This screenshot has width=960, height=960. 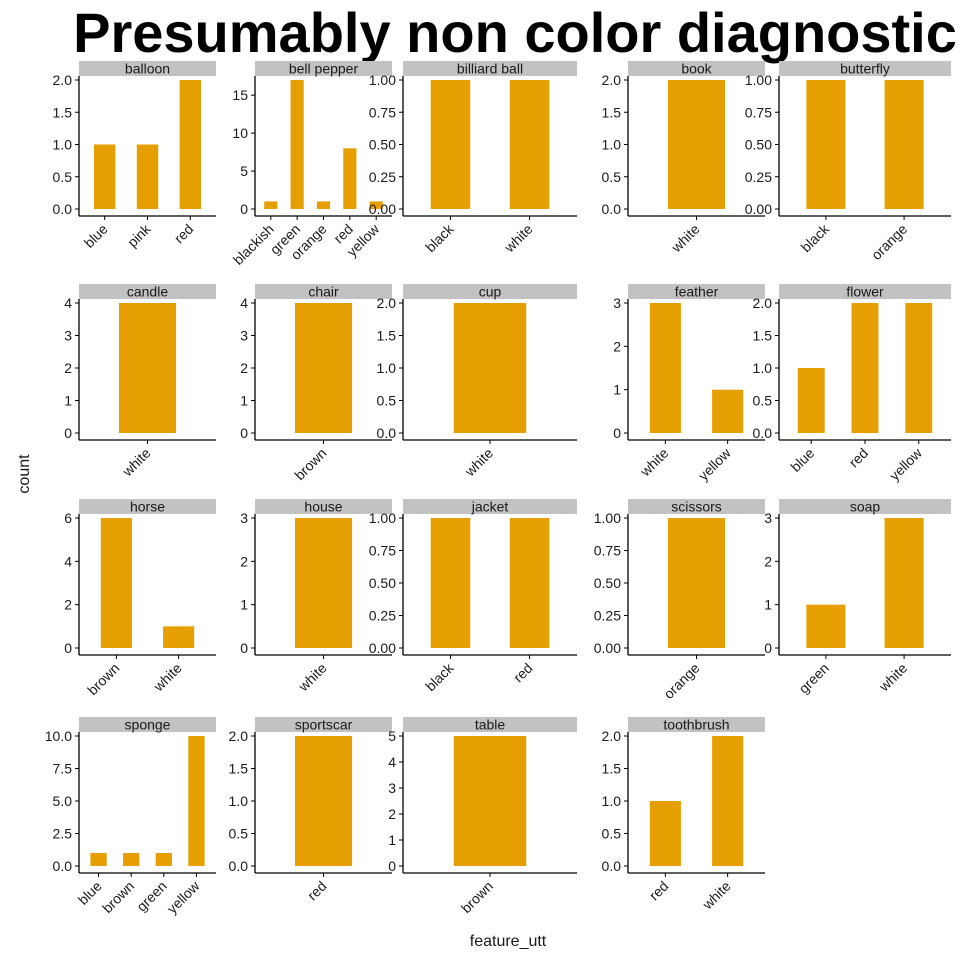 What do you see at coordinates (382, 551) in the screenshot?
I see `y-tick-label: 0.75` at bounding box center [382, 551].